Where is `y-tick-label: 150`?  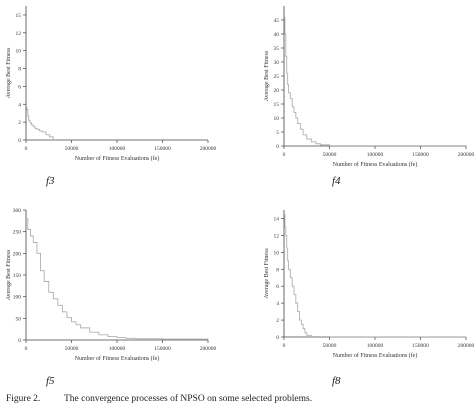
y-tick-label: 150 is located at coordinates (17, 276).